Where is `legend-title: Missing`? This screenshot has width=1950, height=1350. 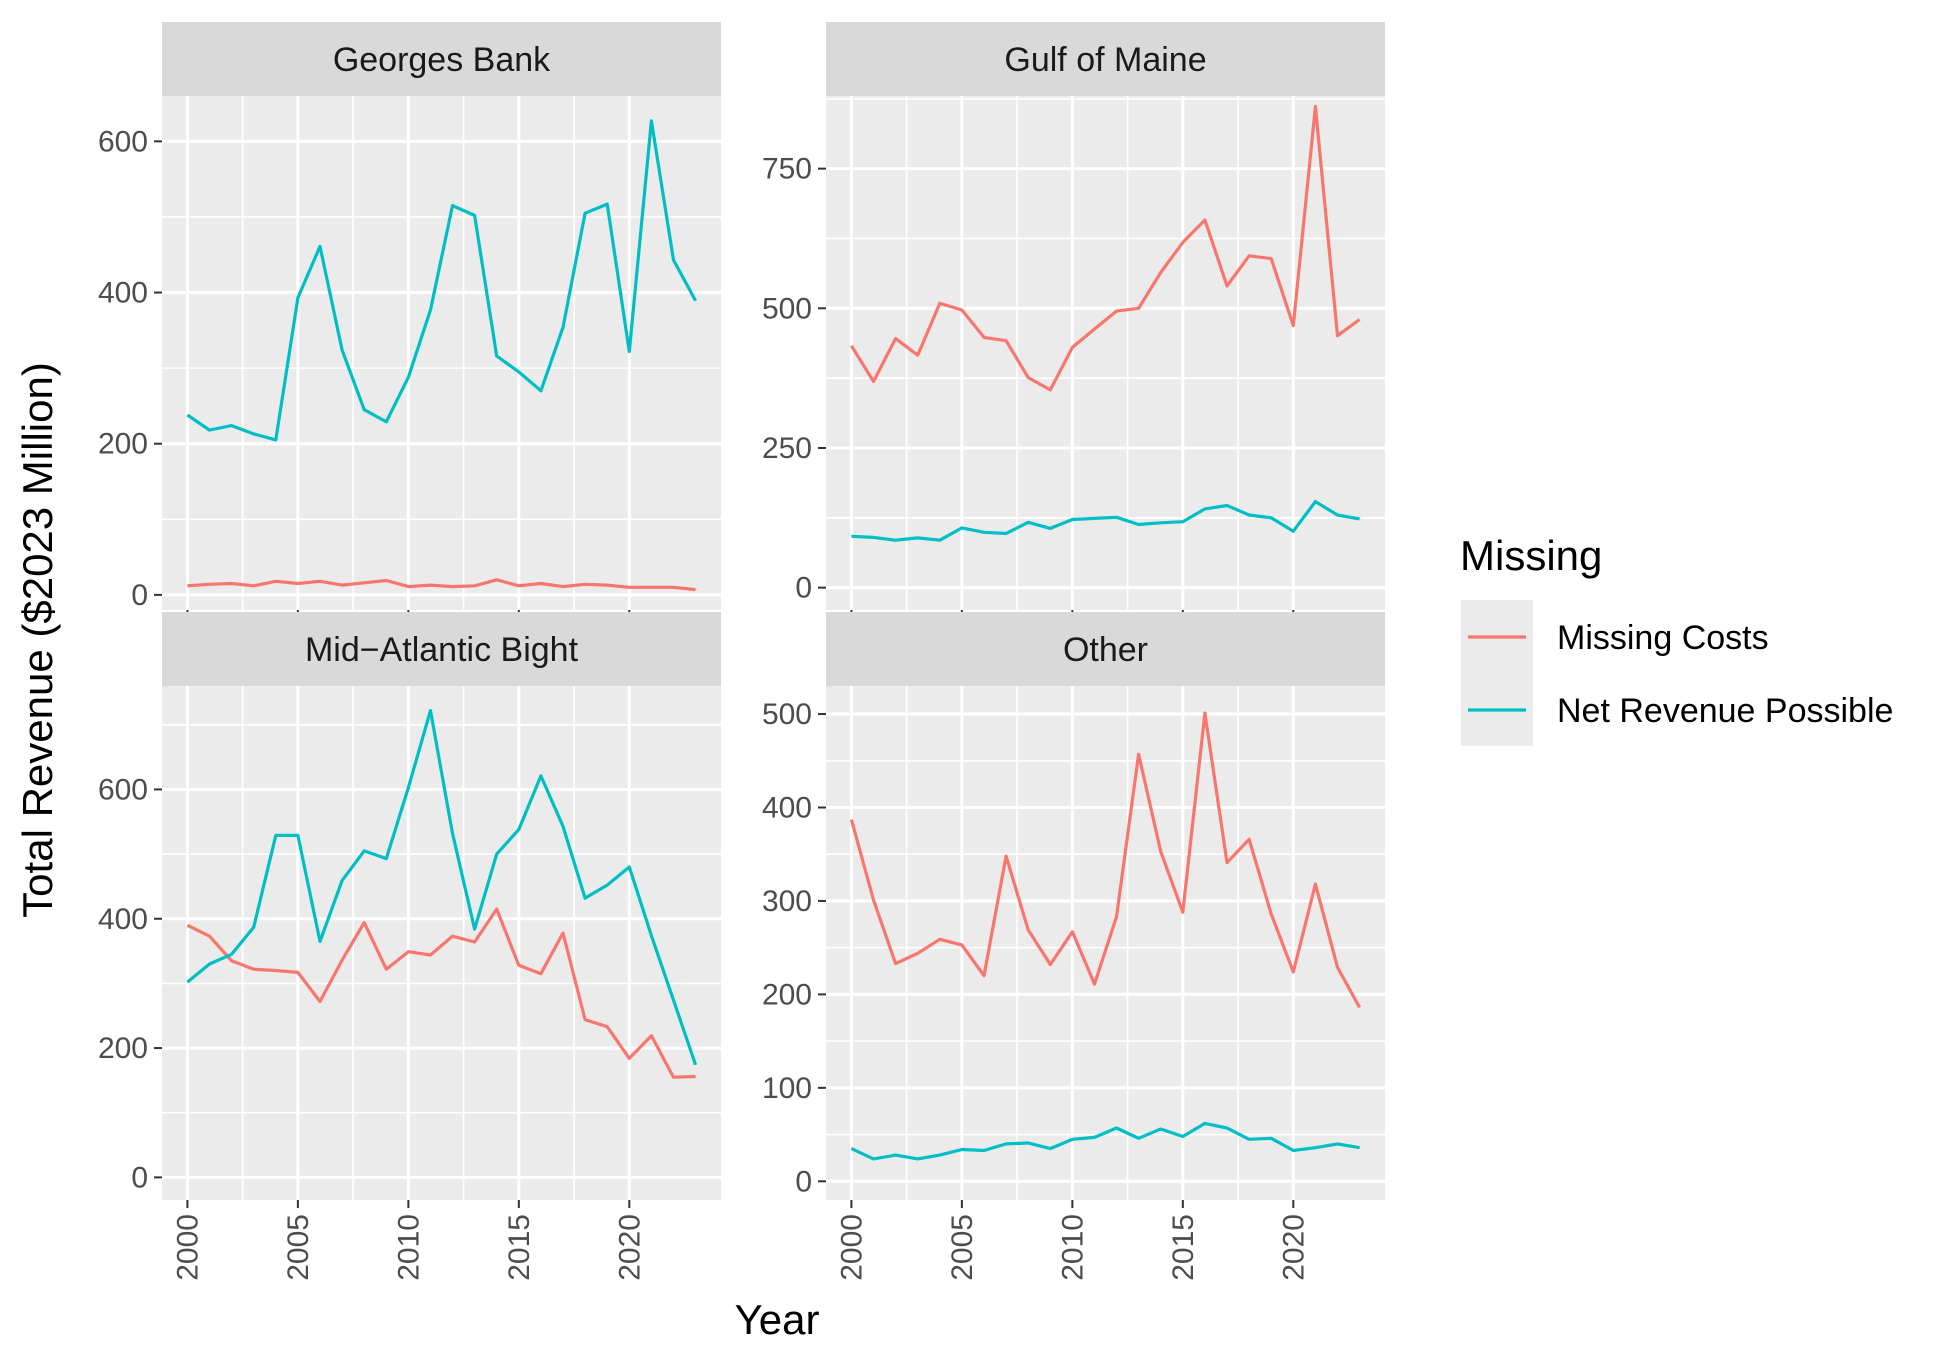 legend-title: Missing is located at coordinates (1531, 555).